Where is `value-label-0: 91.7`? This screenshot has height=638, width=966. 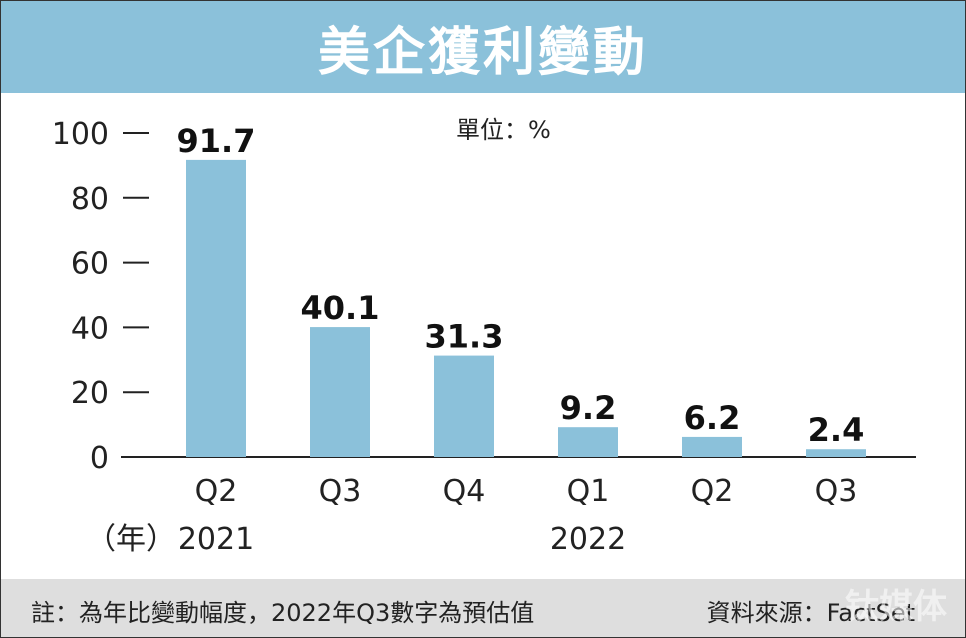 value-label-0: 91.7 is located at coordinates (216, 141).